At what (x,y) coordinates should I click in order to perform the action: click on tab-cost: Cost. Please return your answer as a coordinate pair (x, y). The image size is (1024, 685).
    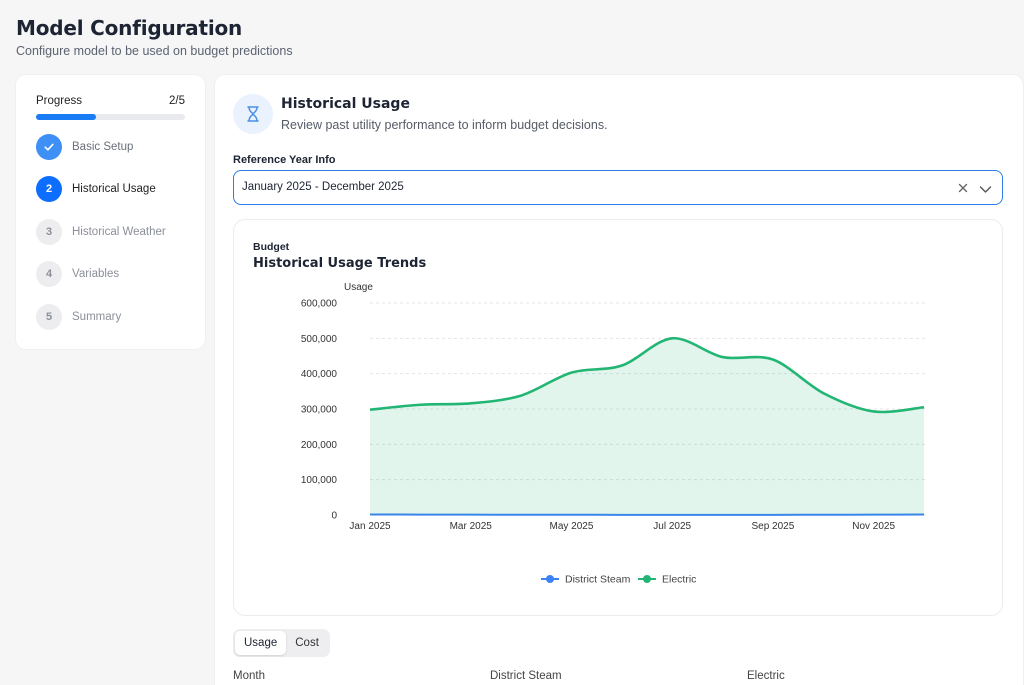
    Looking at the image, I should click on (307, 643).